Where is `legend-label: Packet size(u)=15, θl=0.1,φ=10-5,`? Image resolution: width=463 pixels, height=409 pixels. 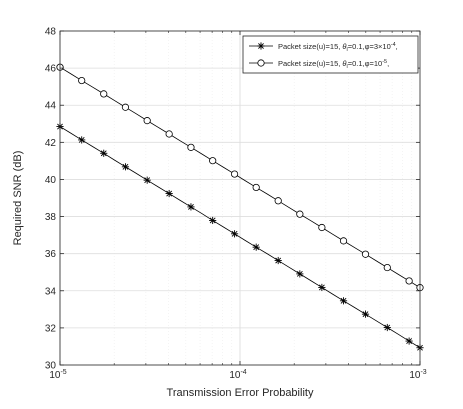 legend-label: Packet size(u)=15, θl=0.1,φ=10-5, is located at coordinates (333, 64).